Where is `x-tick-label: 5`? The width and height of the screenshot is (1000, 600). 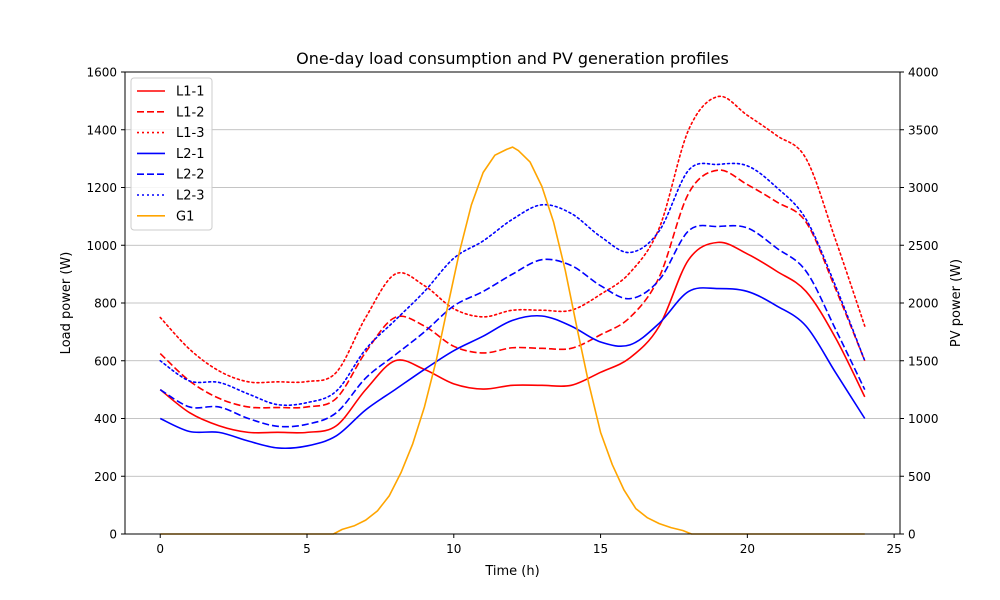 x-tick-label: 5 is located at coordinates (307, 549).